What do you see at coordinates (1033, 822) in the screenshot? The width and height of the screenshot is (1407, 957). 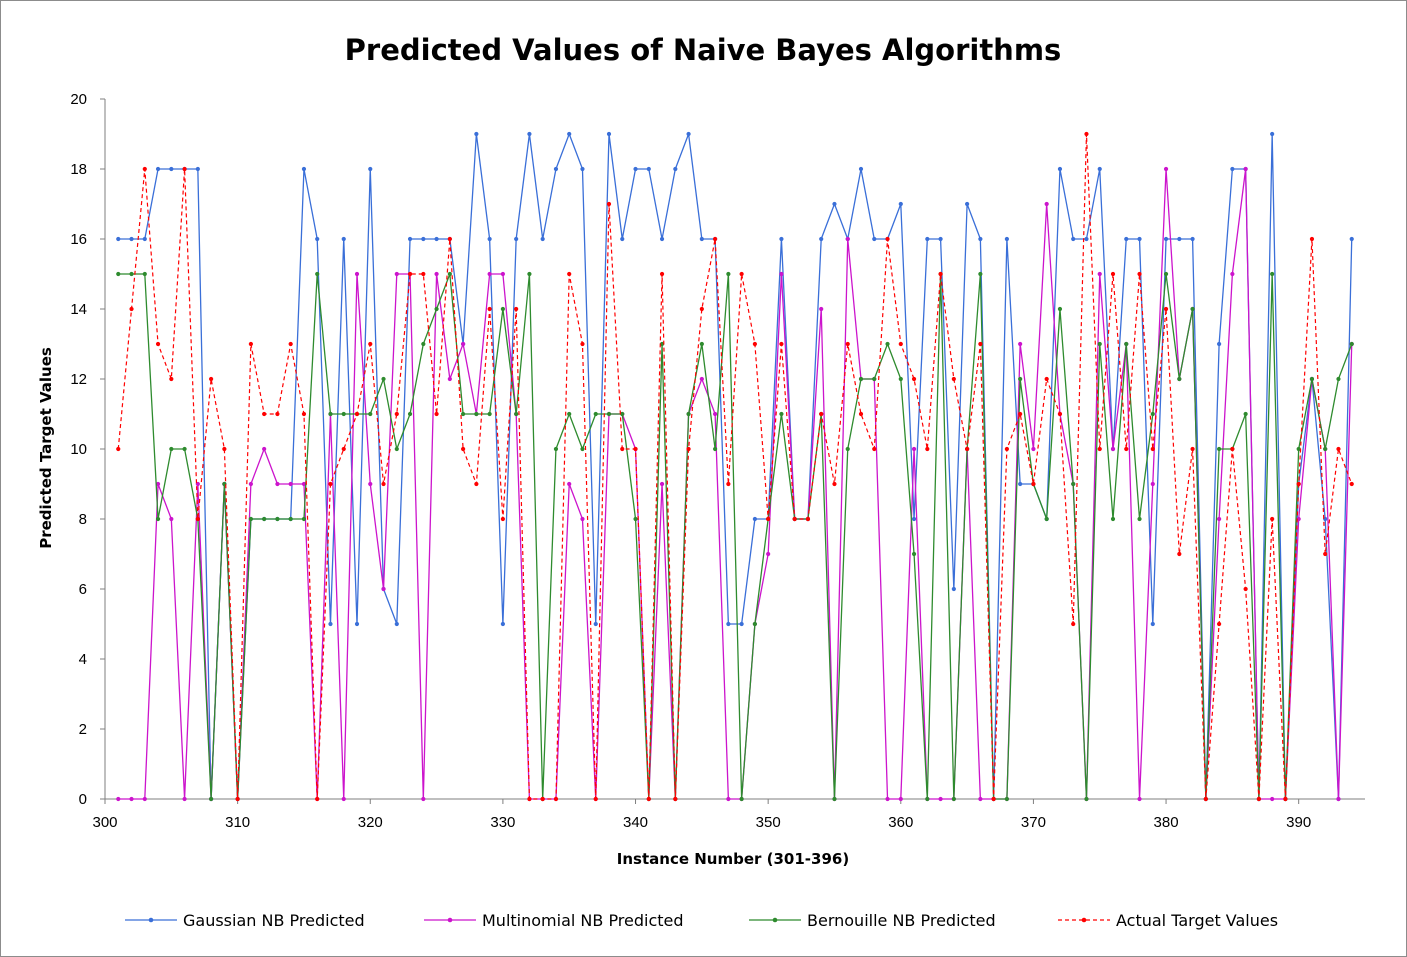 I see `x-tick-label: 370` at bounding box center [1033, 822].